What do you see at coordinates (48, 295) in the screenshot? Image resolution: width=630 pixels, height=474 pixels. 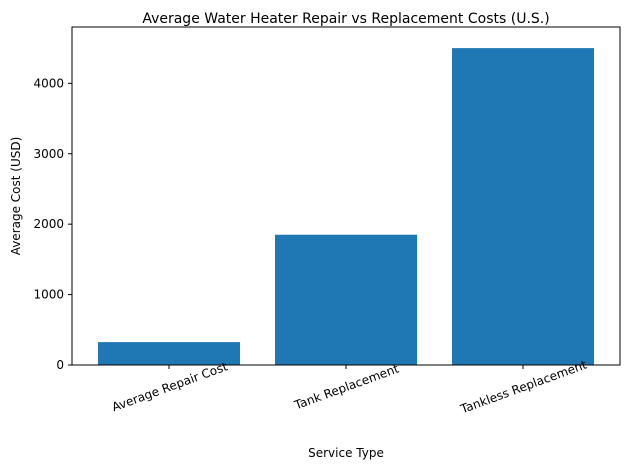 I see `y-tick-label: 1000` at bounding box center [48, 295].